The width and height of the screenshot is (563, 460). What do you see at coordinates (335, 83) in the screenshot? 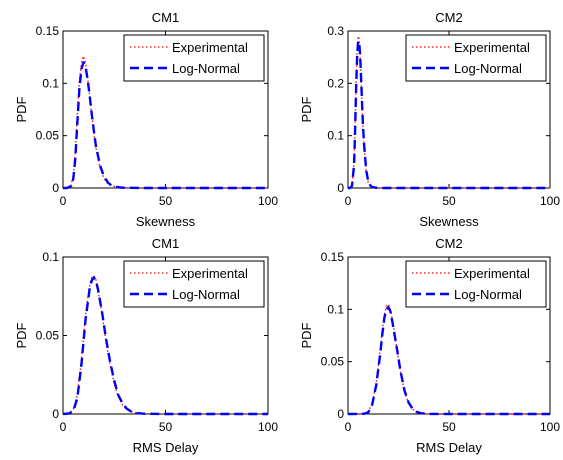
I see `y-tick-label: 0.2` at bounding box center [335, 83].